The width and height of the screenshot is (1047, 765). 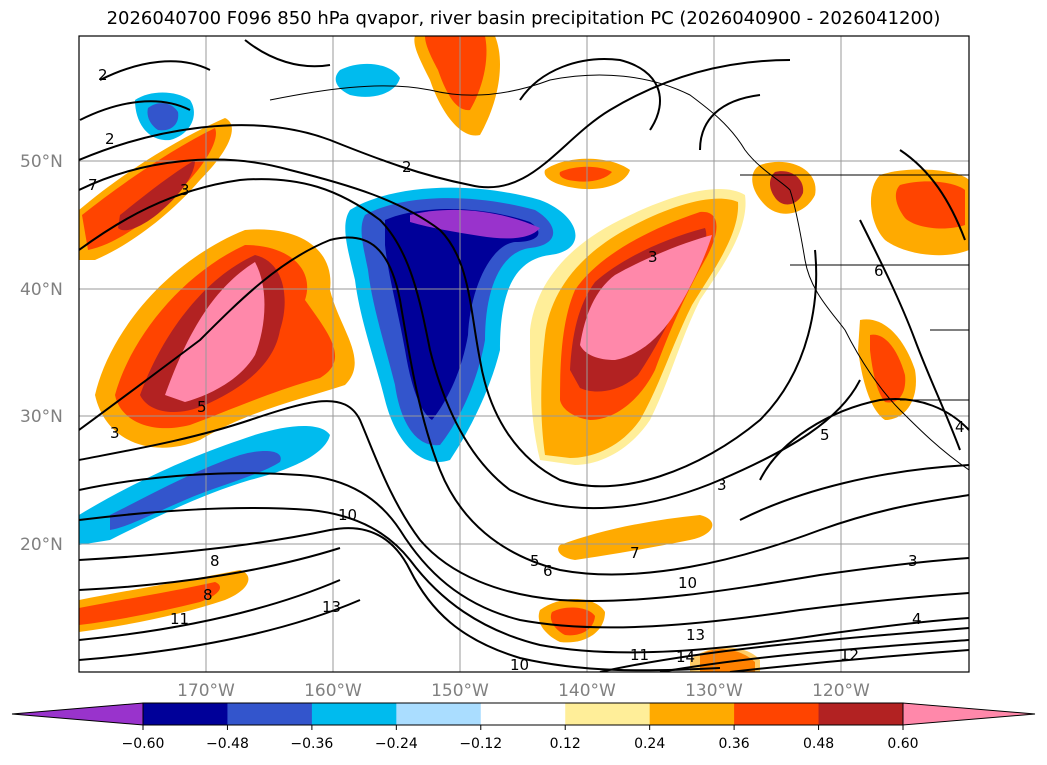 What do you see at coordinates (311, 744) in the screenshot?
I see `colorbar-tick-label: −0.36` at bounding box center [311, 744].